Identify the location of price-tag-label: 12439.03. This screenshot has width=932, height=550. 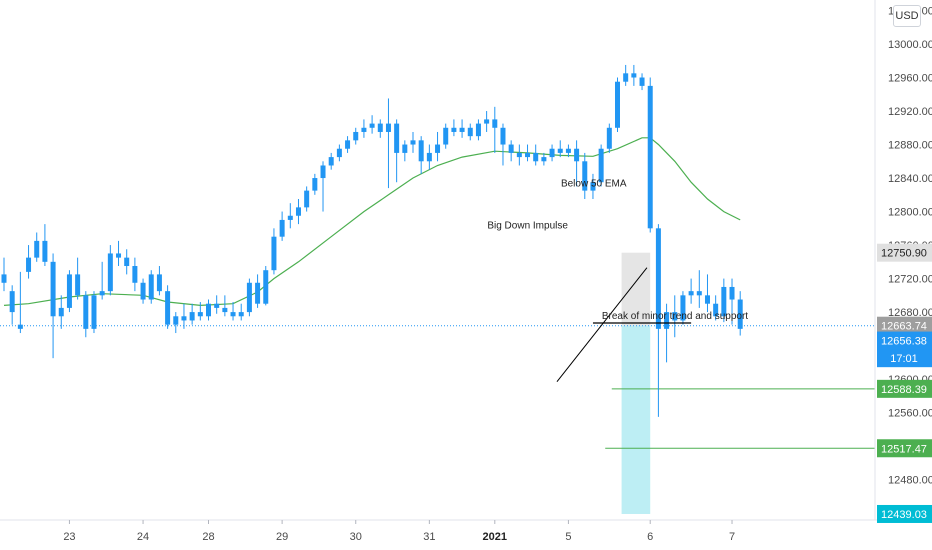
(904, 515).